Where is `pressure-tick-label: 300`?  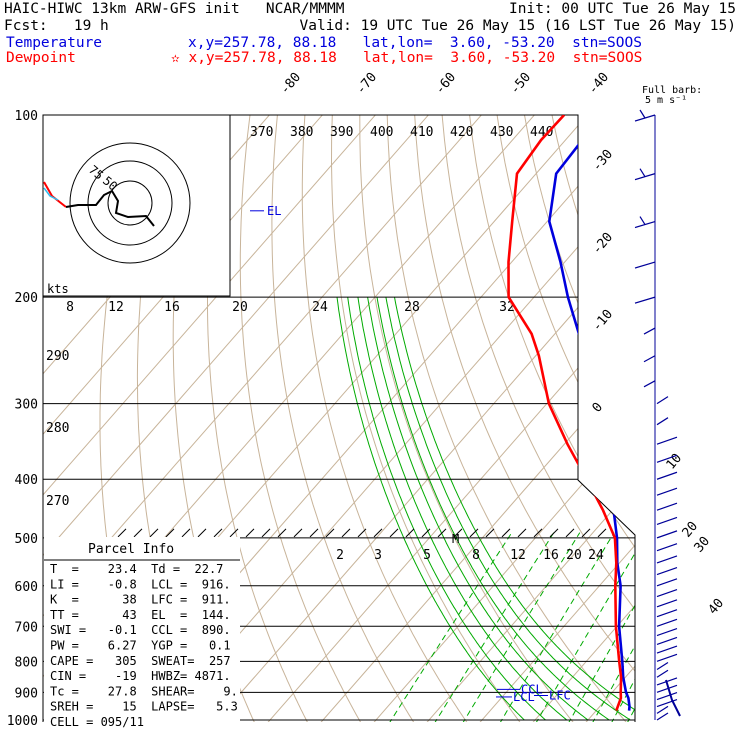
pressure-tick-label: 300 is located at coordinates (26, 405).